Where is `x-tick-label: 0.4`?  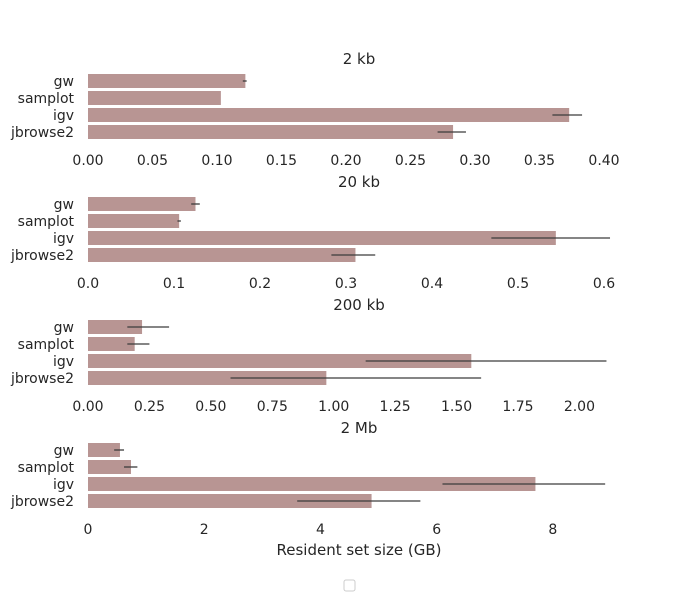 x-tick-label: 0.4 is located at coordinates (432, 284).